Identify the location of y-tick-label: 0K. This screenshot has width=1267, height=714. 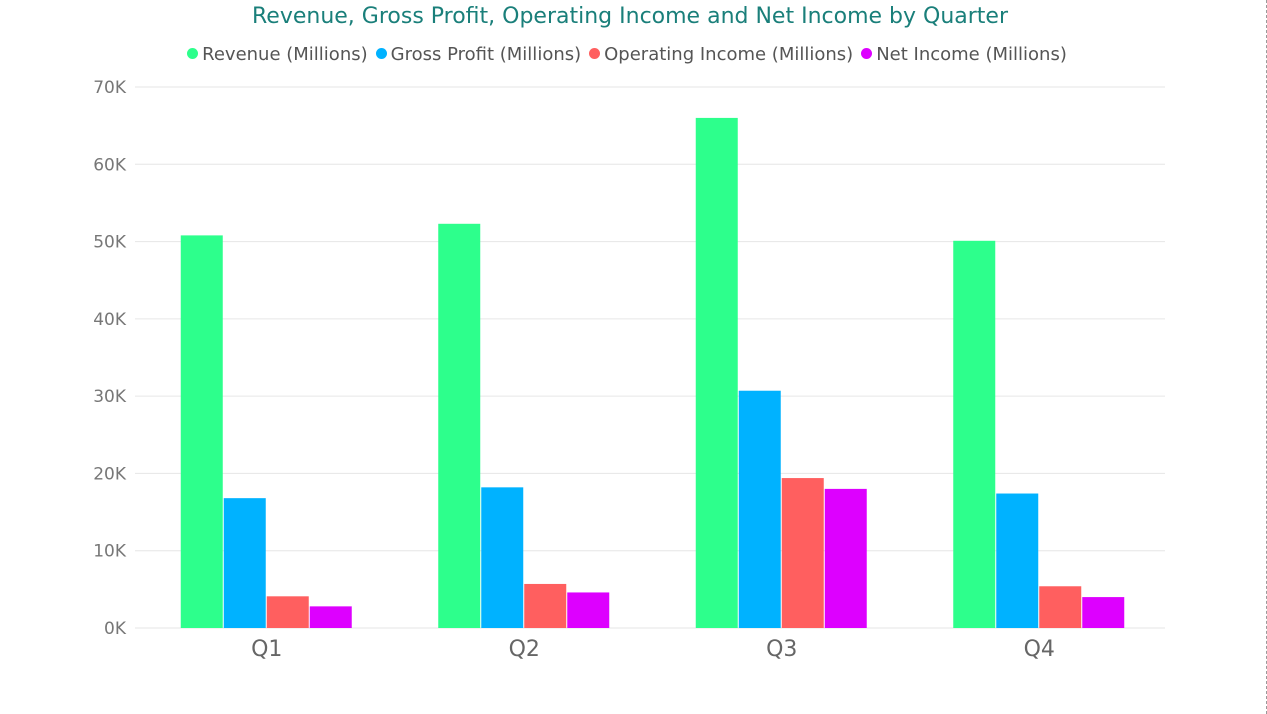
(115, 629).